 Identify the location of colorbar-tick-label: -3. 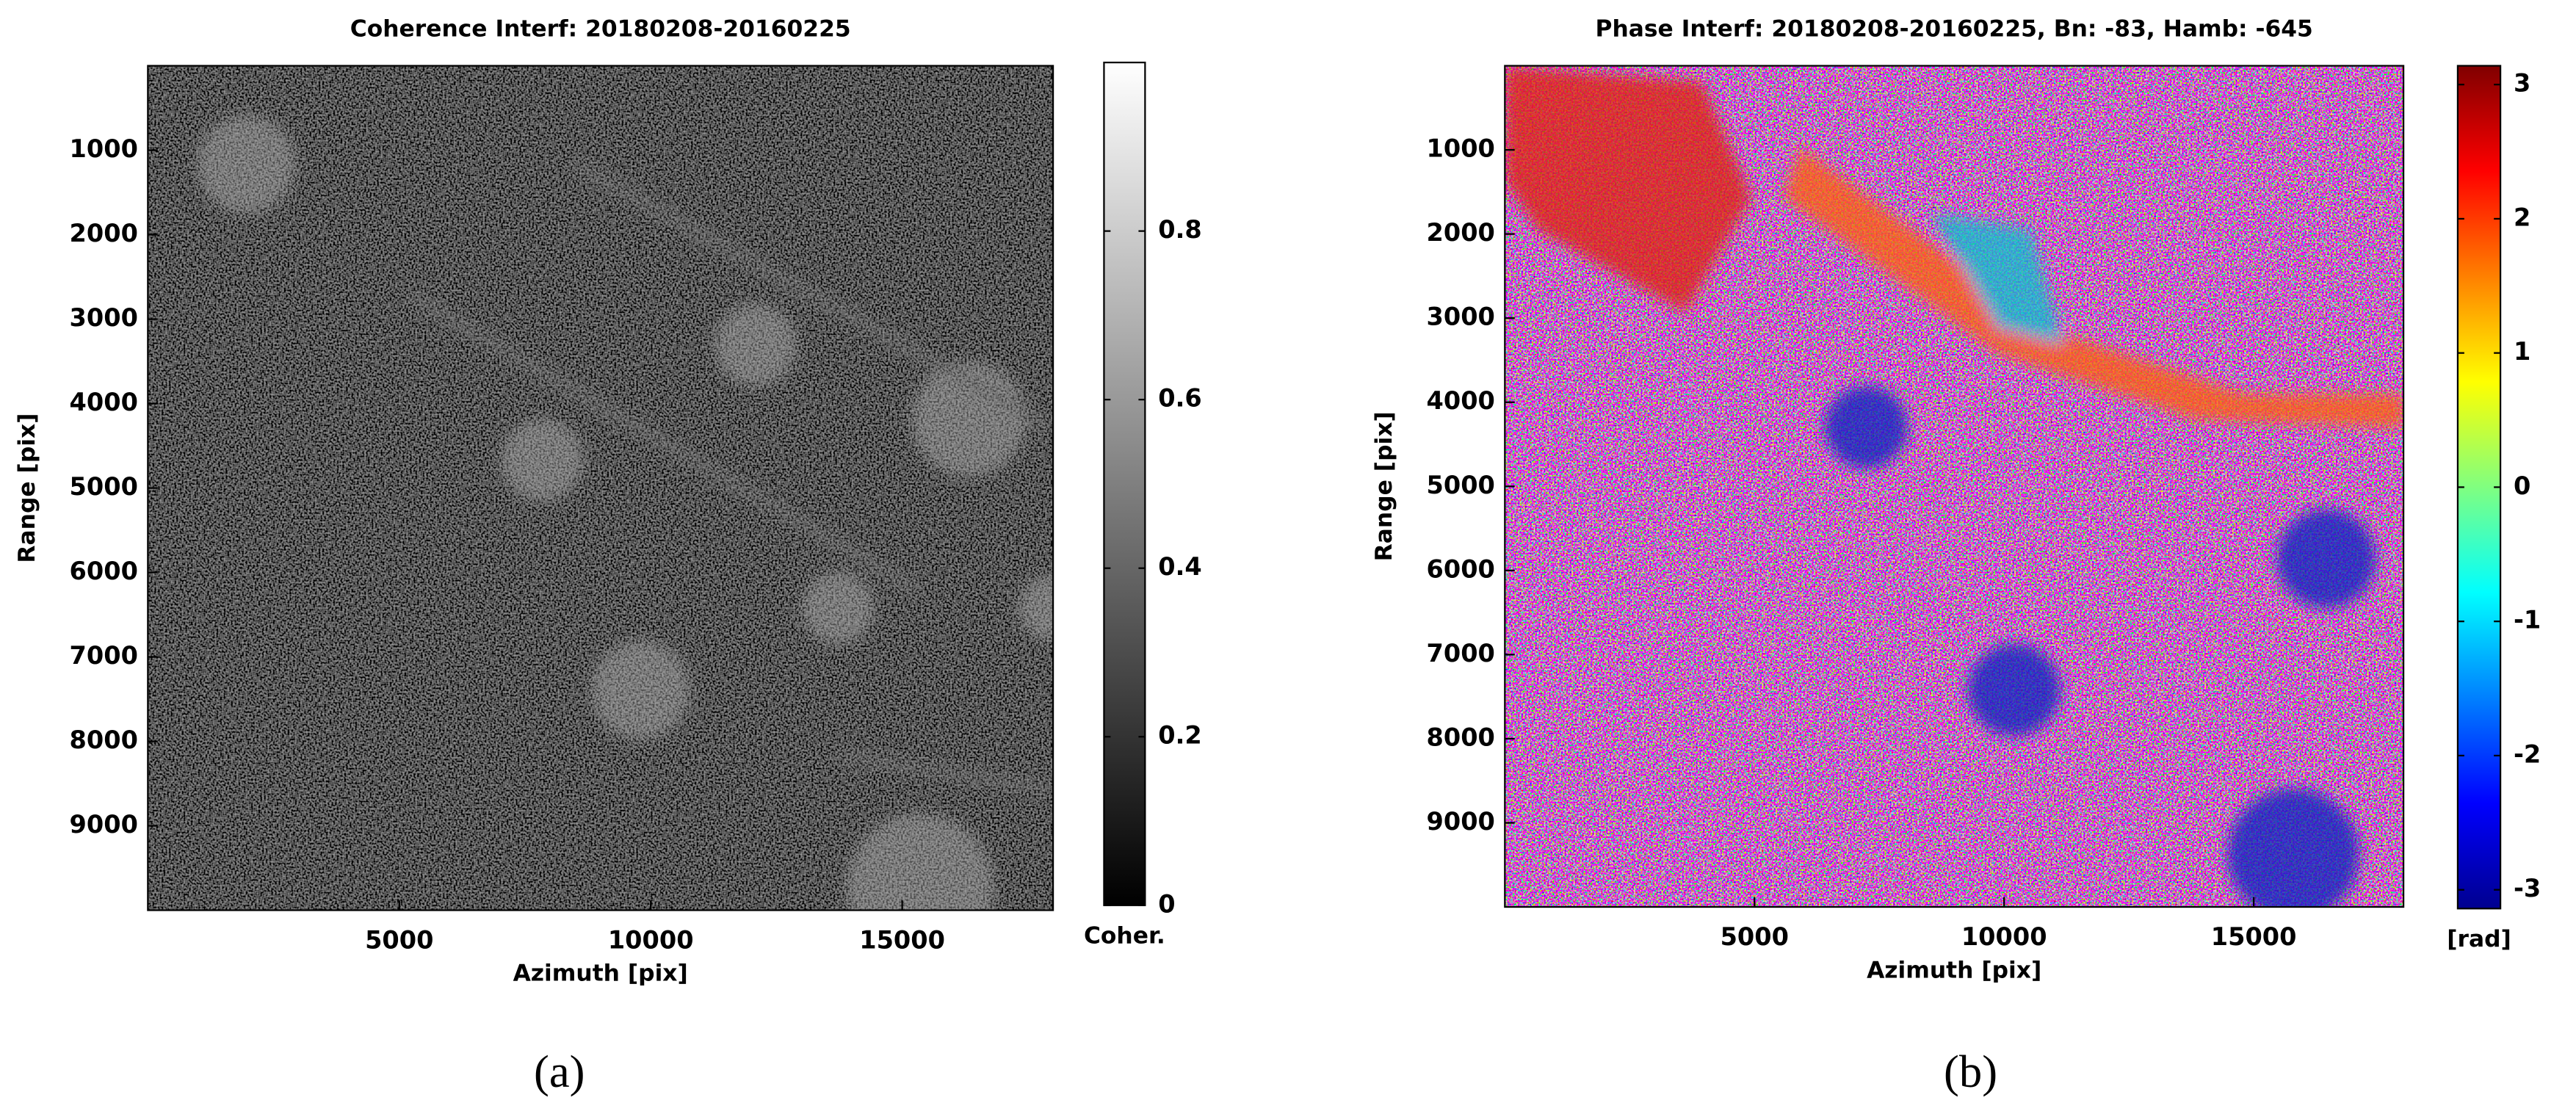
(2527, 889).